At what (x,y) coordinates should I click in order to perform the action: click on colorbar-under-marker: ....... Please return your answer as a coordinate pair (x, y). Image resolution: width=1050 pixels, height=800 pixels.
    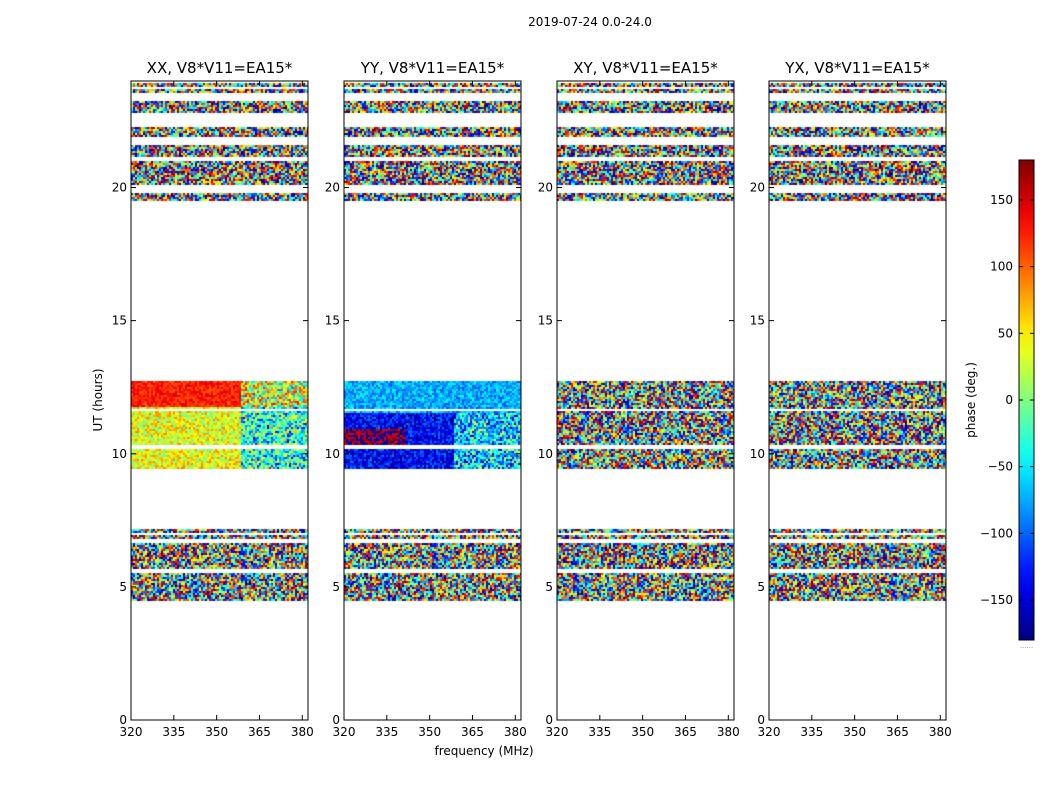
    Looking at the image, I should click on (1026, 646).